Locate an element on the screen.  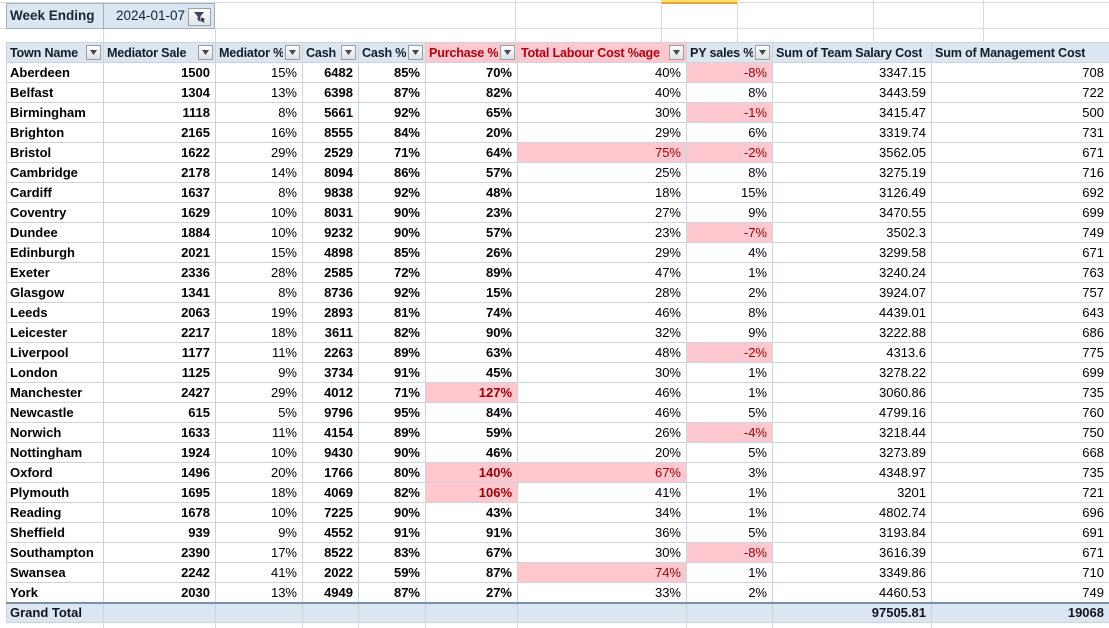
cell-nottingham-cash: 9430 is located at coordinates (330, 452).